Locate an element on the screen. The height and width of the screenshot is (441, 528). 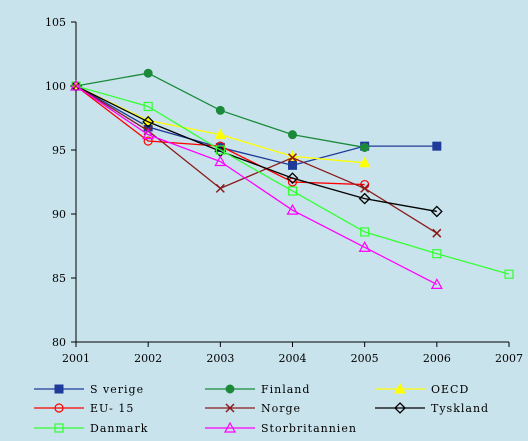
legend-item: Tyskland is located at coordinates (432, 408).